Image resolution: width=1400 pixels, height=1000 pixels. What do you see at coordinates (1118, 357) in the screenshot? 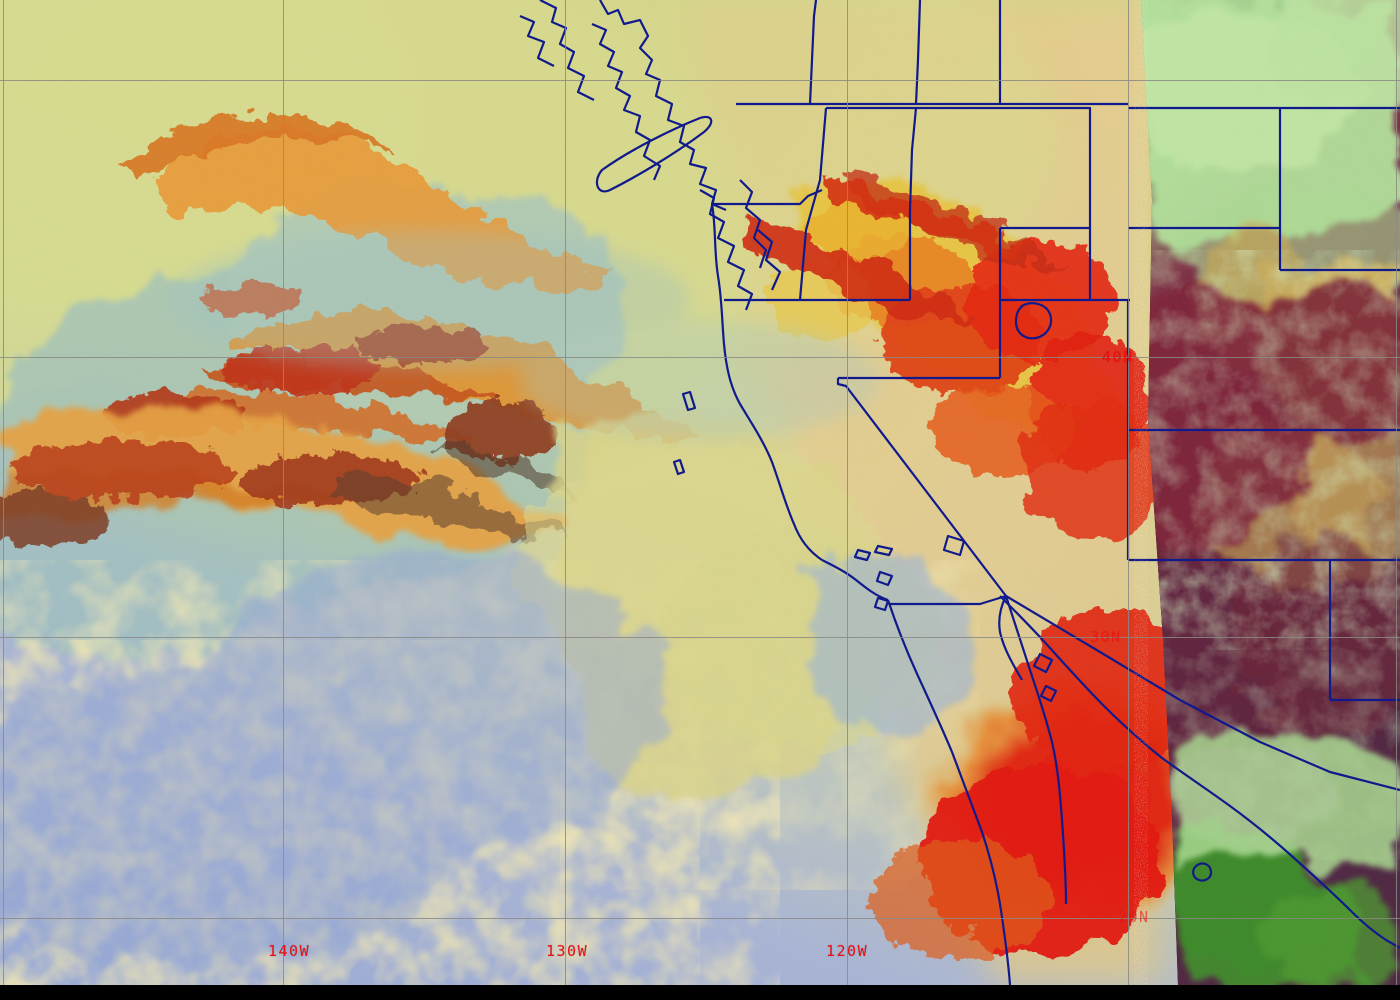
I see `latitude-label-40n: 40N` at bounding box center [1118, 357].